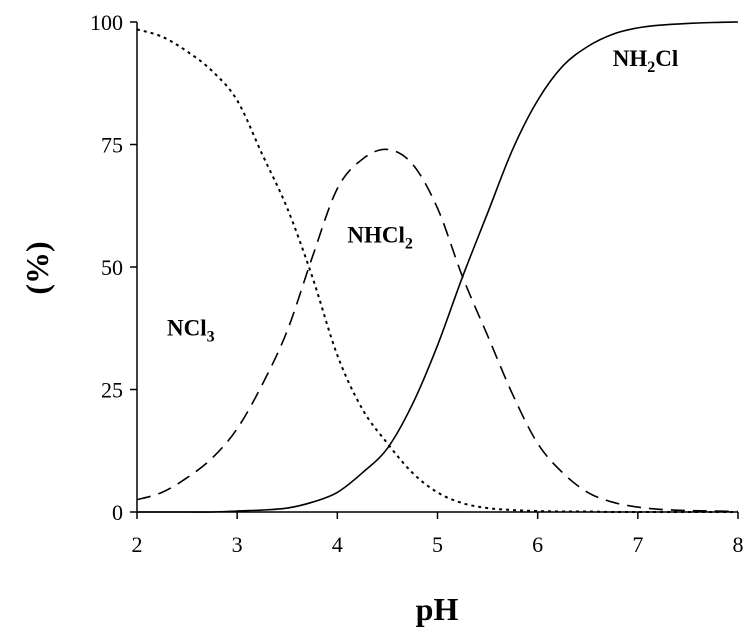 This screenshot has height=629, width=750. I want to click on x-tick-label: 2, so click(137, 544).